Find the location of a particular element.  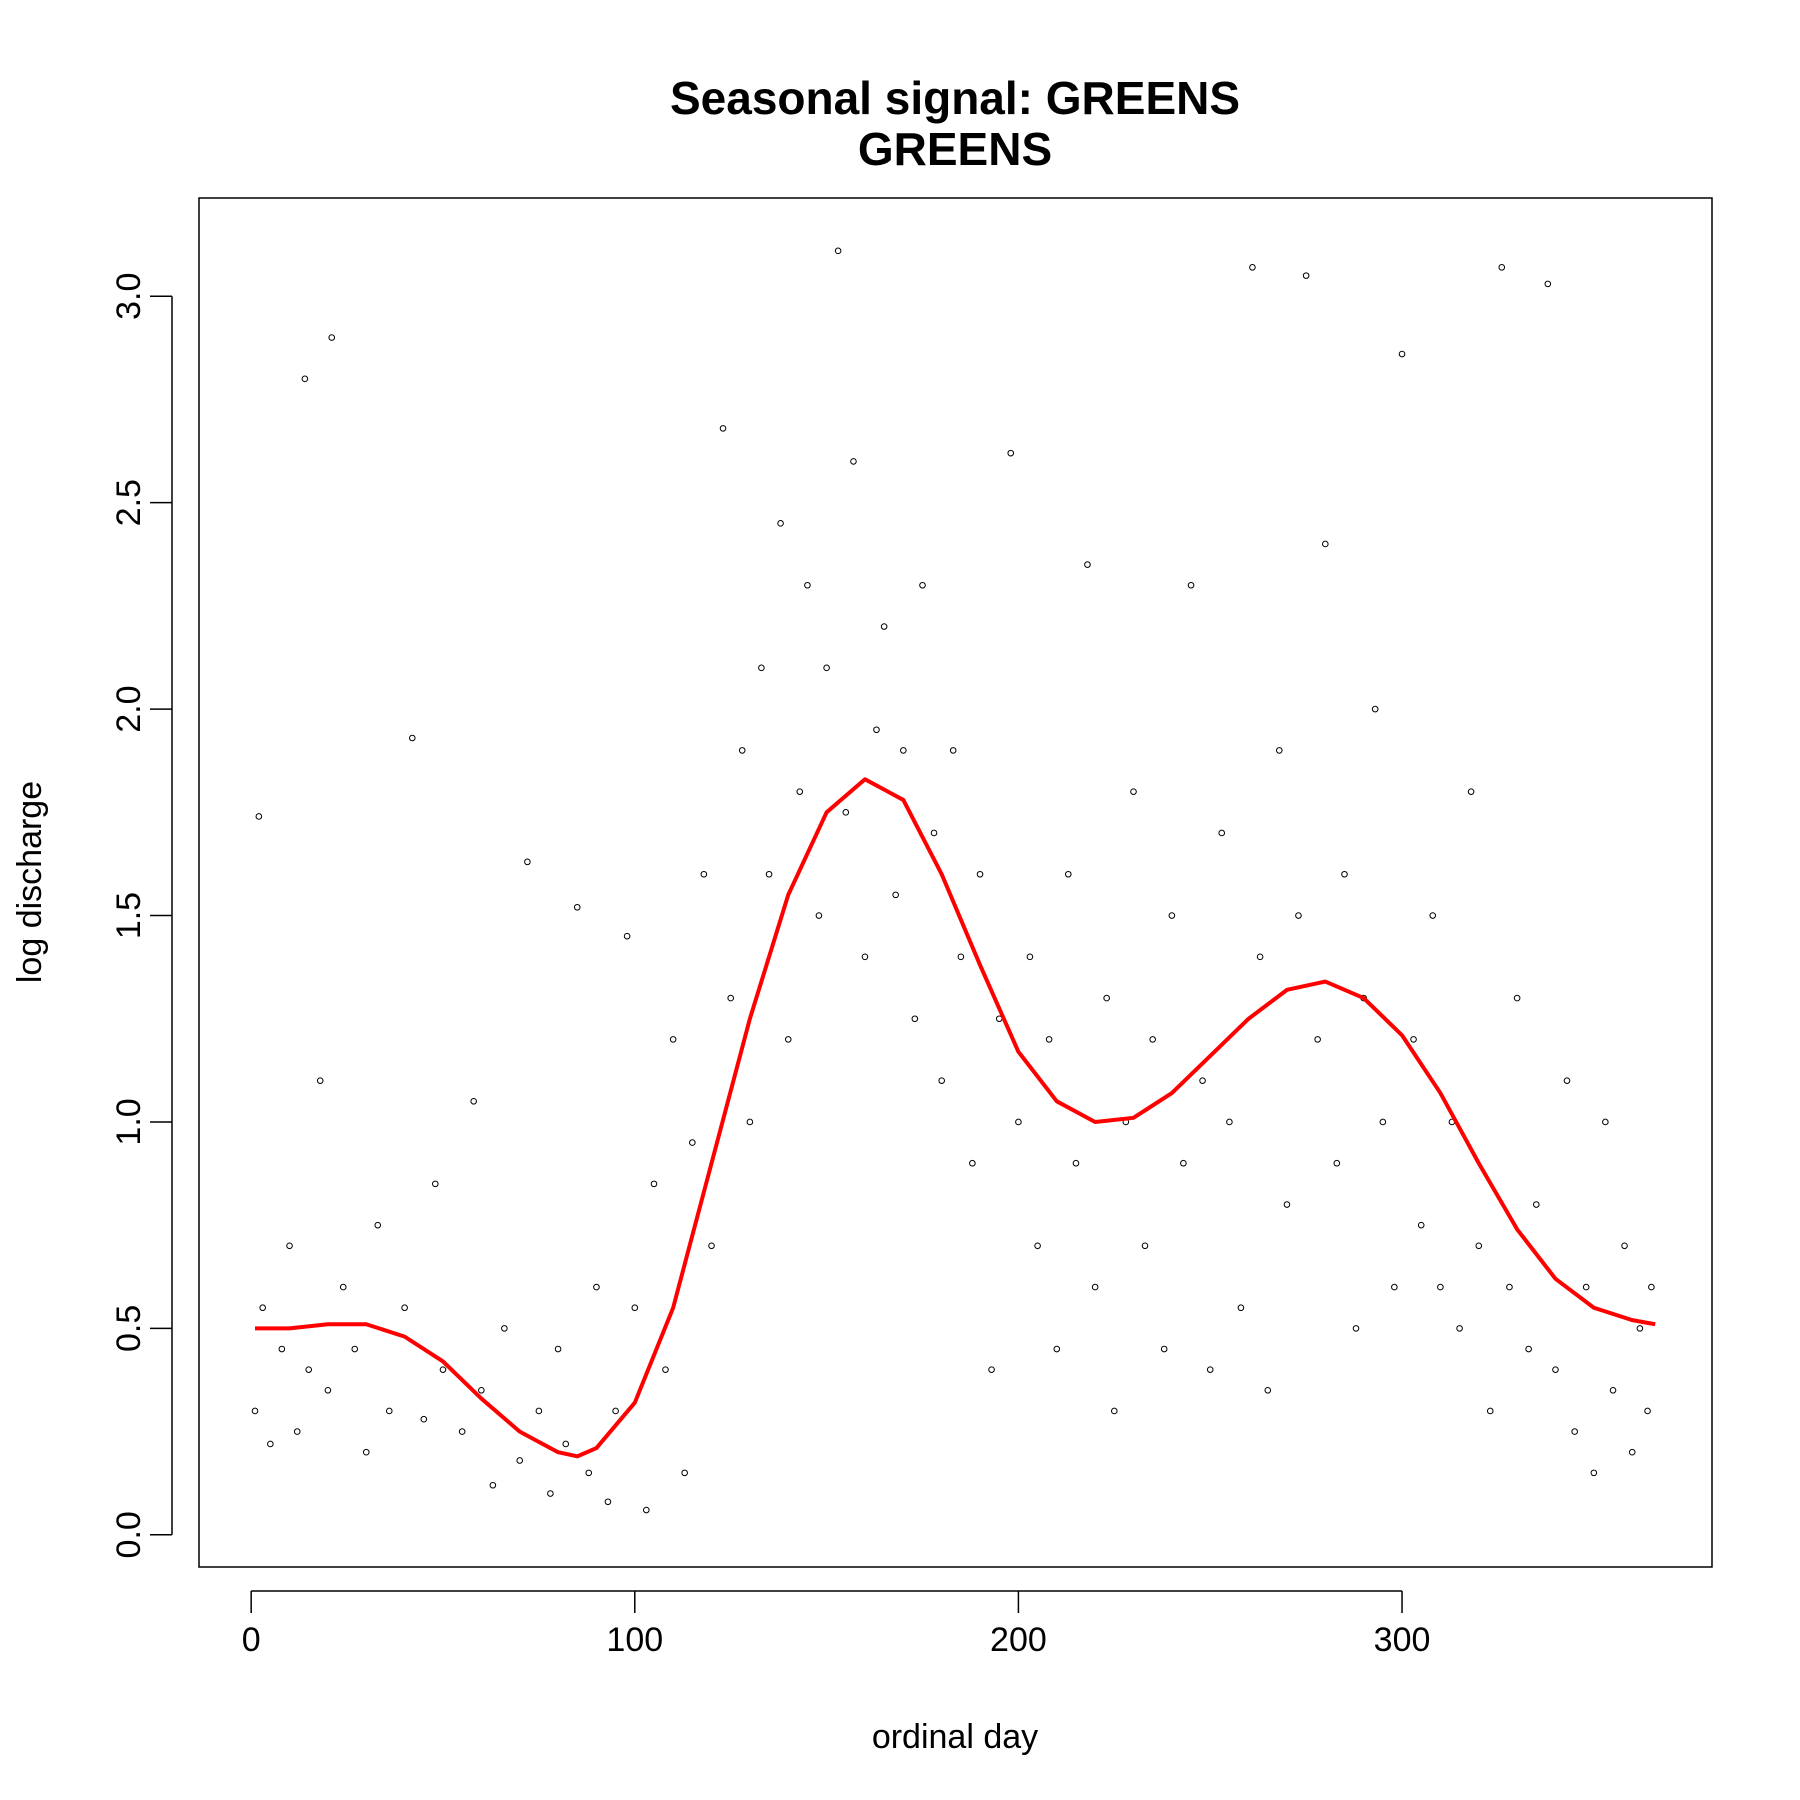

x-tick-label: 0 is located at coordinates (251, 1640).